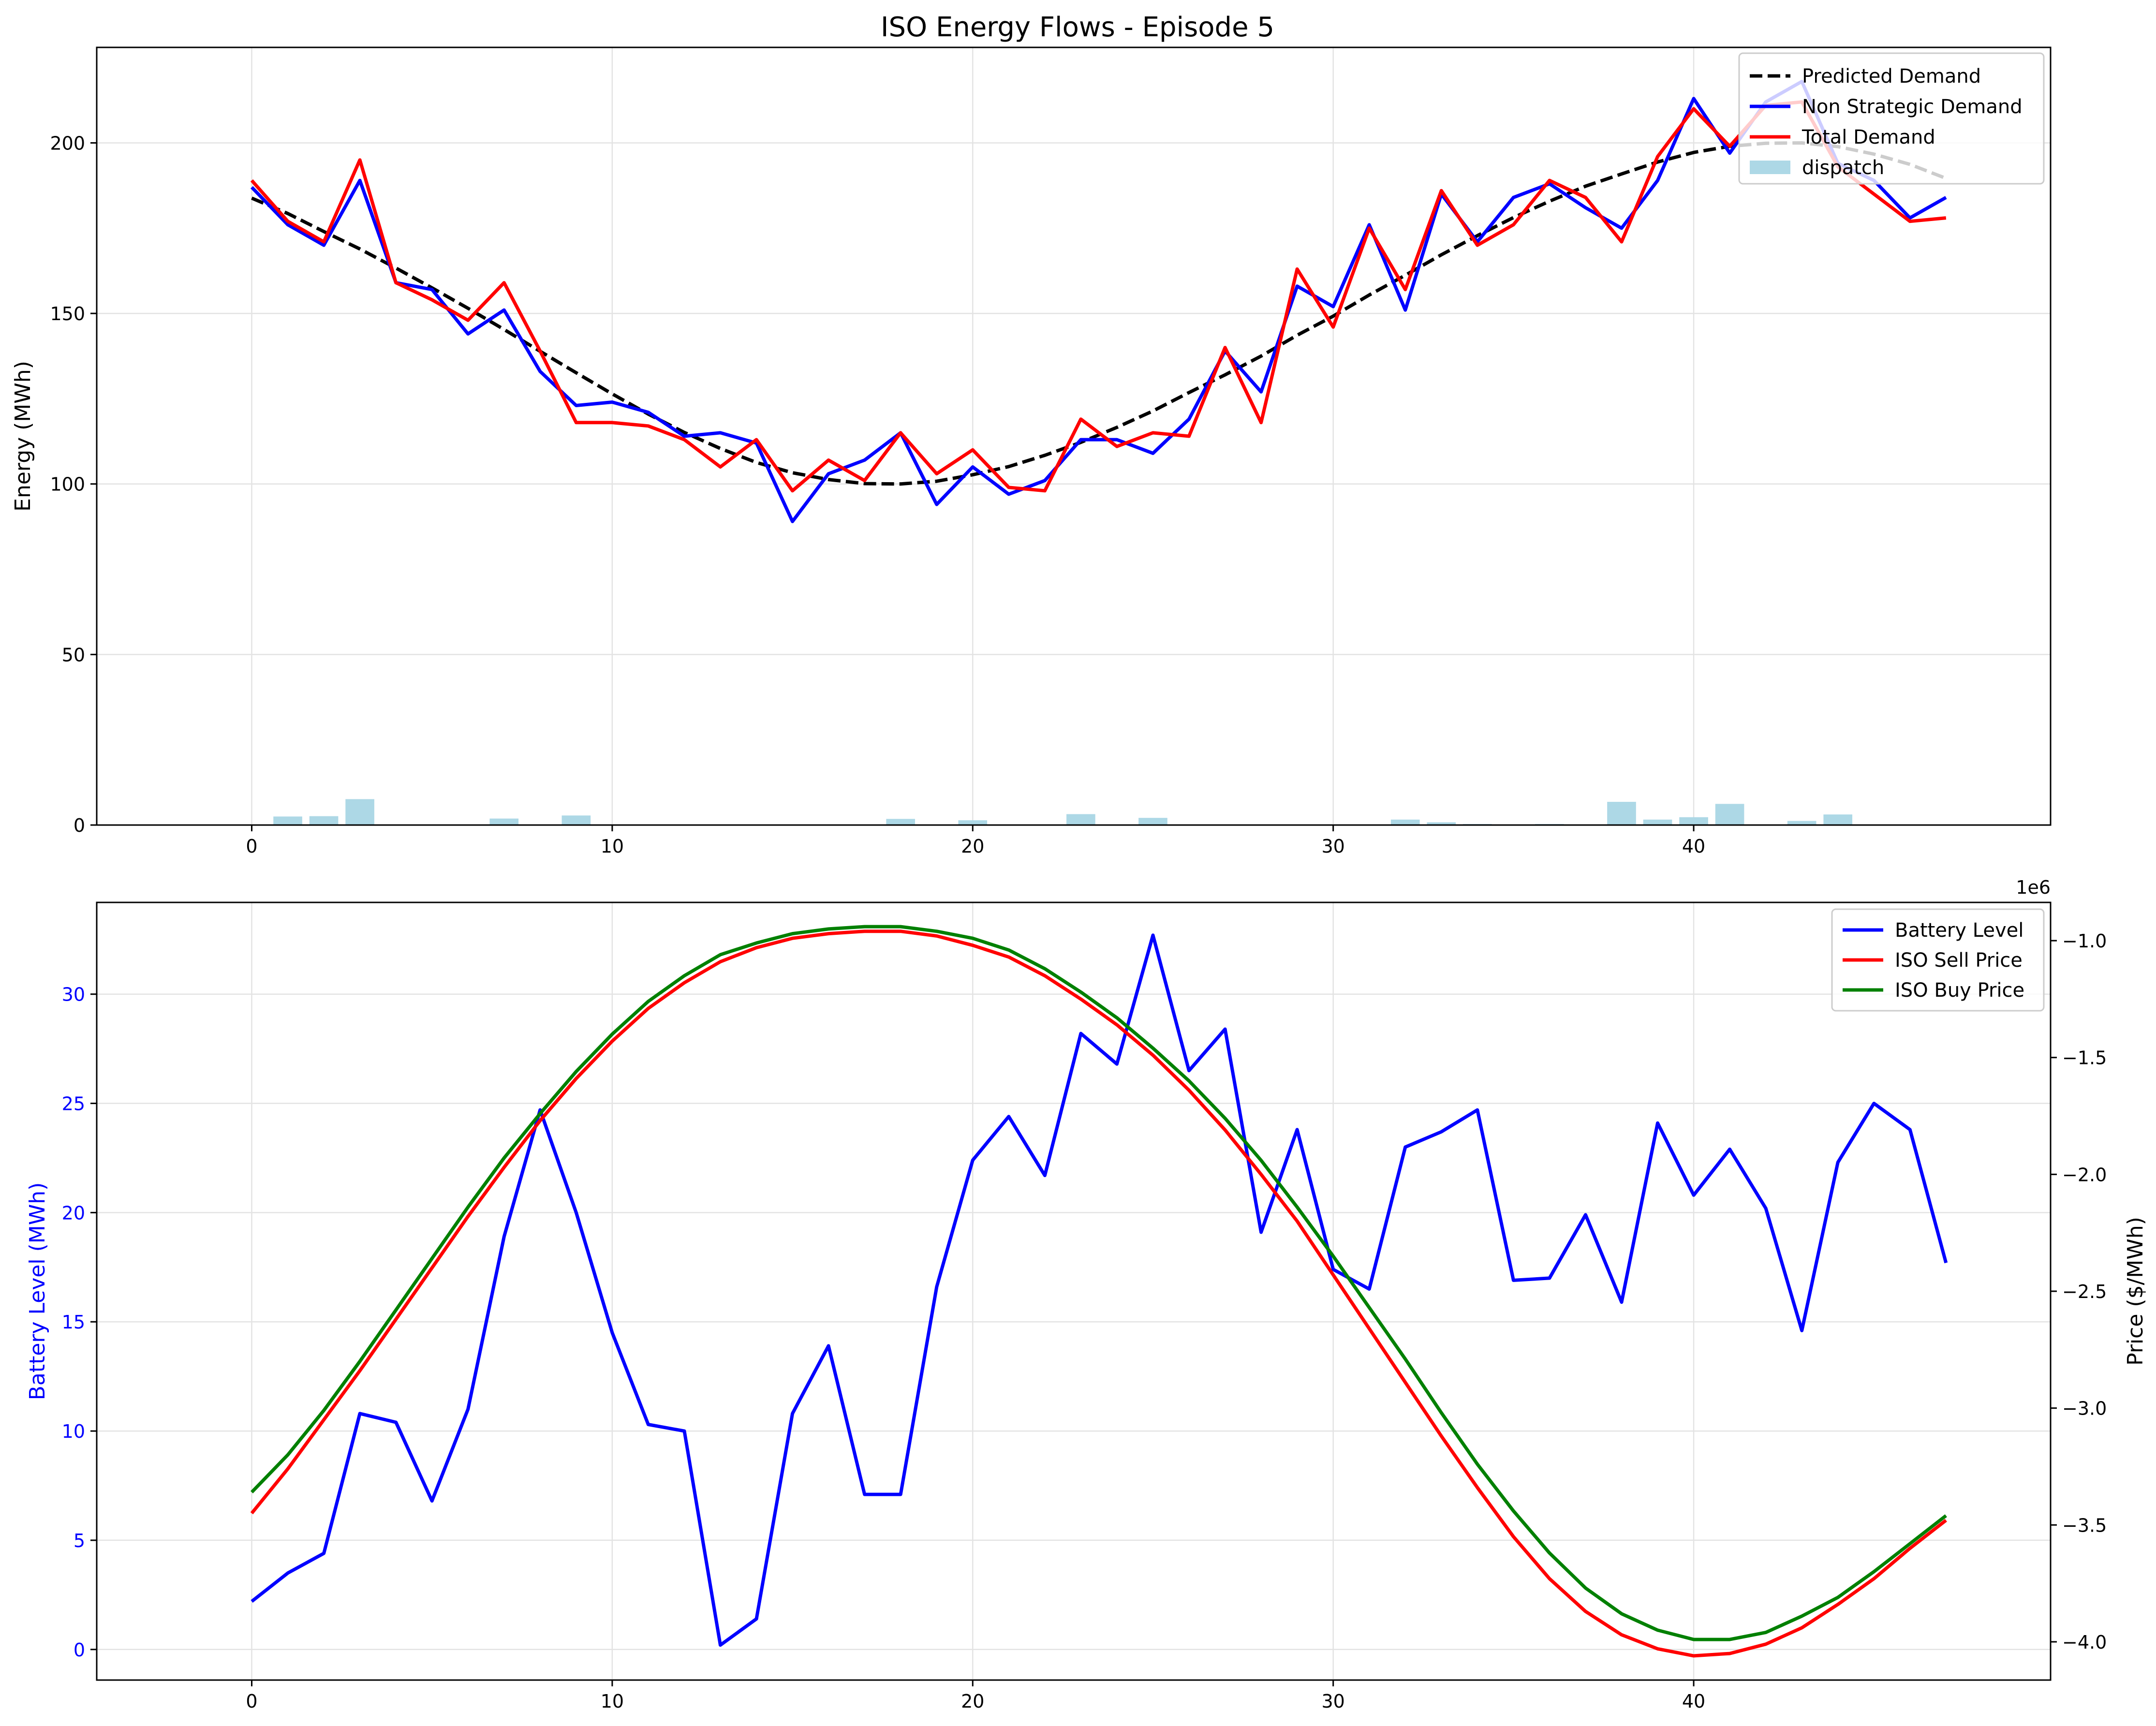 This screenshot has width=2156, height=1726. Describe the element at coordinates (73, 1213) in the screenshot. I see `y-tick-label-20: 20` at that location.